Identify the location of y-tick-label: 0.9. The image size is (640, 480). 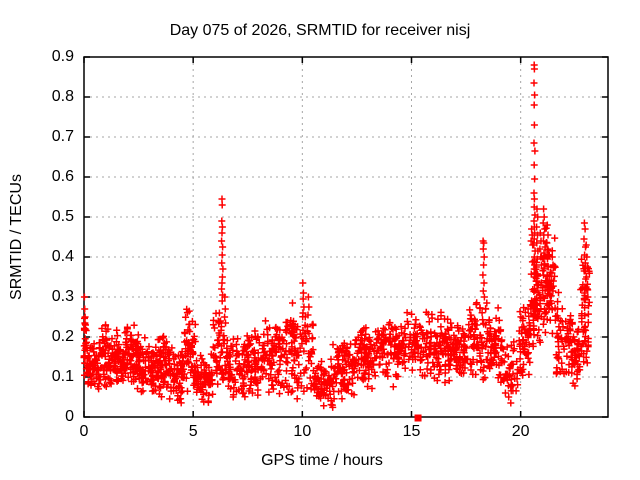
(62, 56).